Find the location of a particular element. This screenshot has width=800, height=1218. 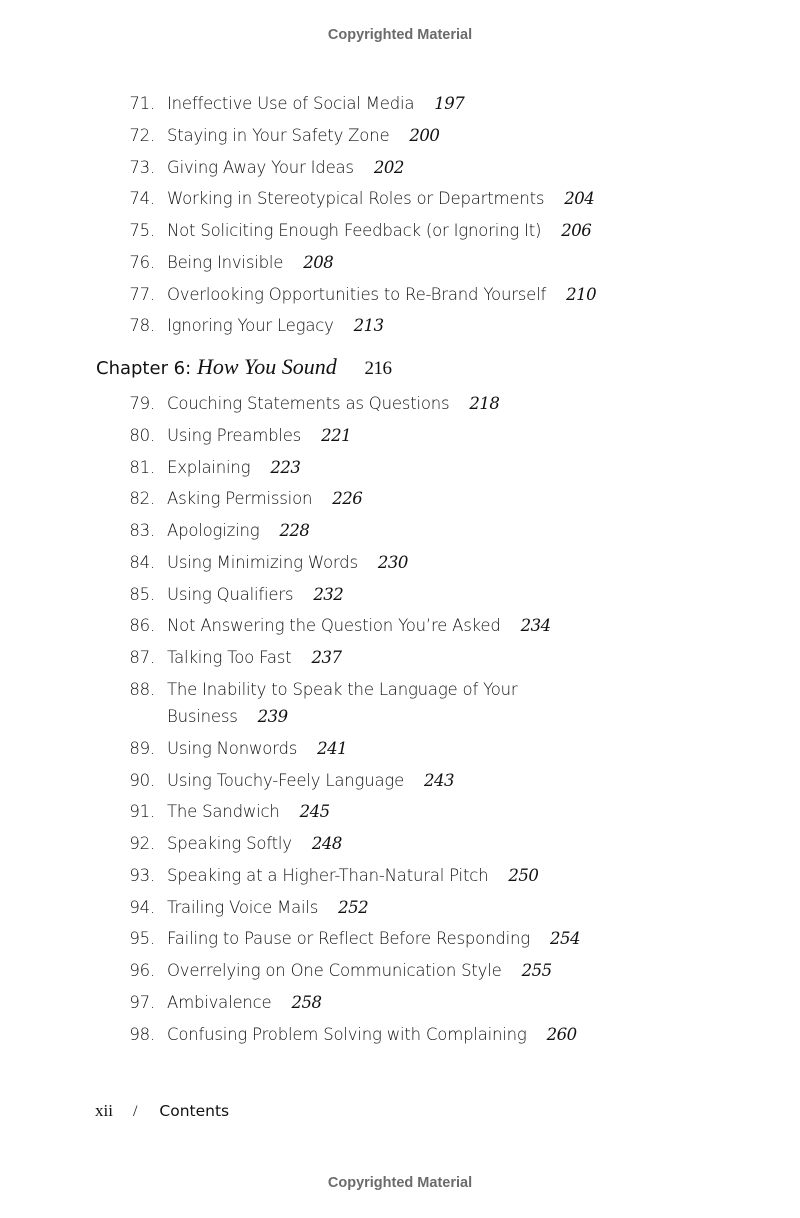

toc-entry: 97. Ambivalence 258 is located at coordinates (400, 1003).